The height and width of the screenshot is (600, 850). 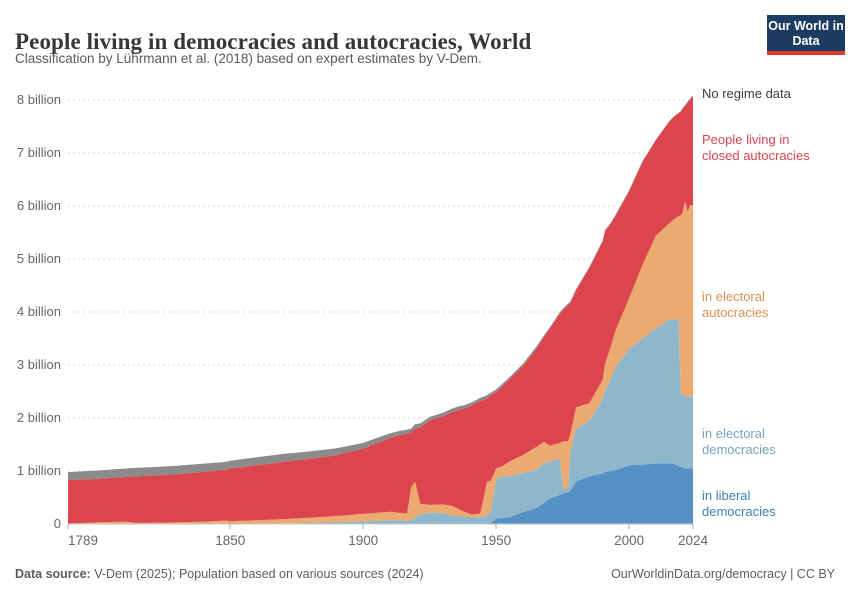 What do you see at coordinates (629, 540) in the screenshot?
I see `x-axis-tick-label: 2000` at bounding box center [629, 540].